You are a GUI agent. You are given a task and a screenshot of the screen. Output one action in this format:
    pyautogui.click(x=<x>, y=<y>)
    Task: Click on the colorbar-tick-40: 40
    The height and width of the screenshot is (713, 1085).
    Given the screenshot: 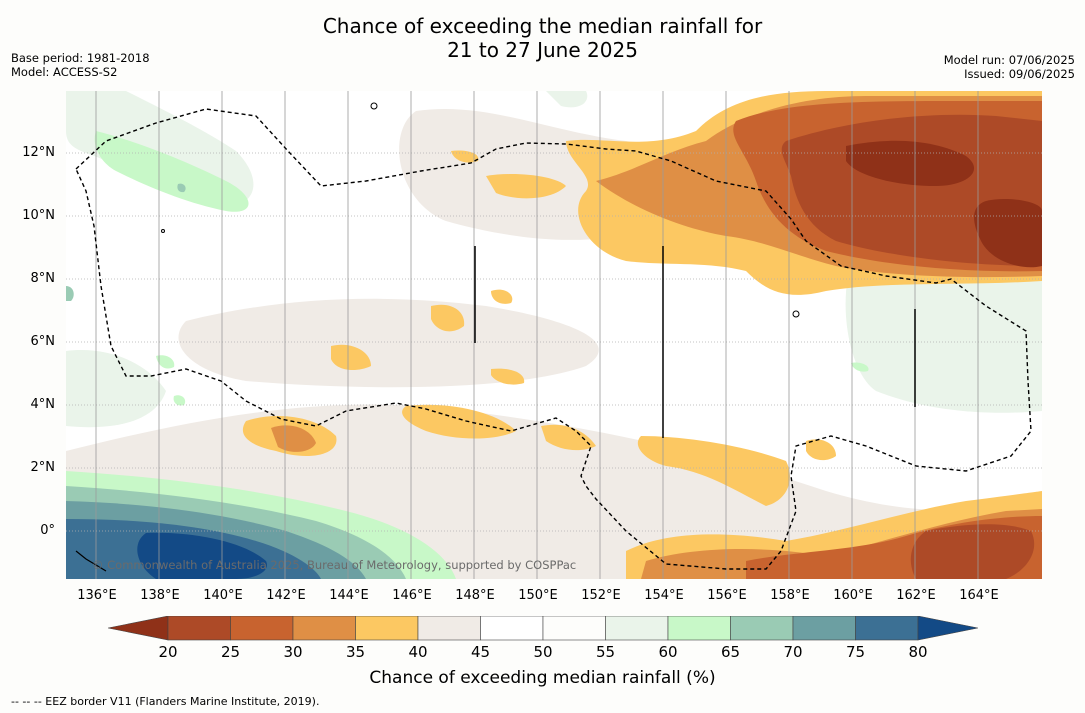 What is the action you would take?
    pyautogui.click(x=418, y=652)
    